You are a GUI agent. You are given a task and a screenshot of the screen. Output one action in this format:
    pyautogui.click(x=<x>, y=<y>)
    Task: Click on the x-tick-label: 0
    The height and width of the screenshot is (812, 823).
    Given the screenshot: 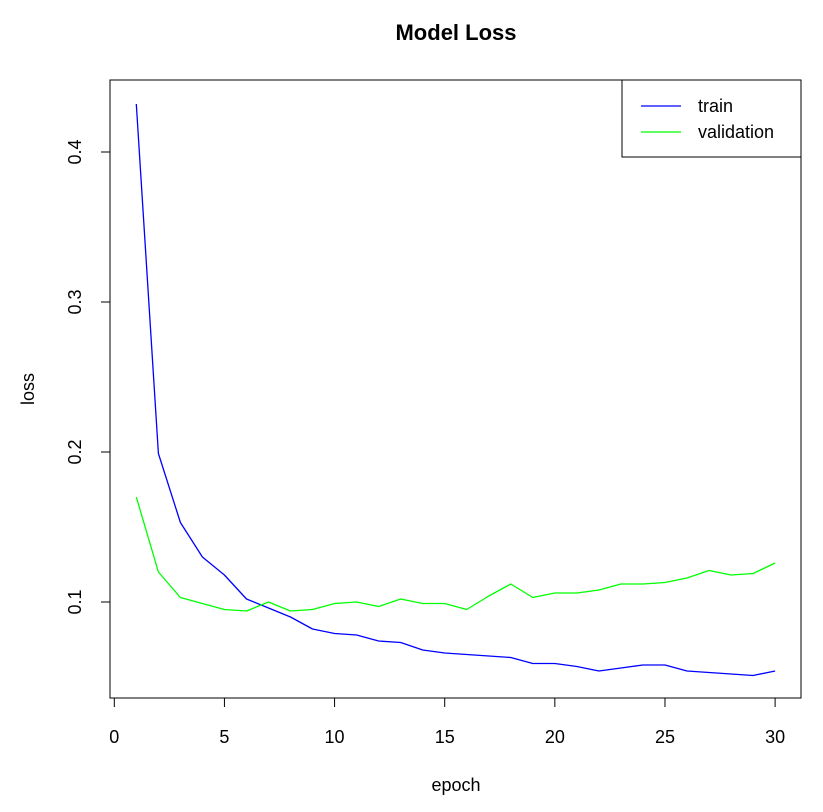 What is the action you would take?
    pyautogui.click(x=114, y=737)
    